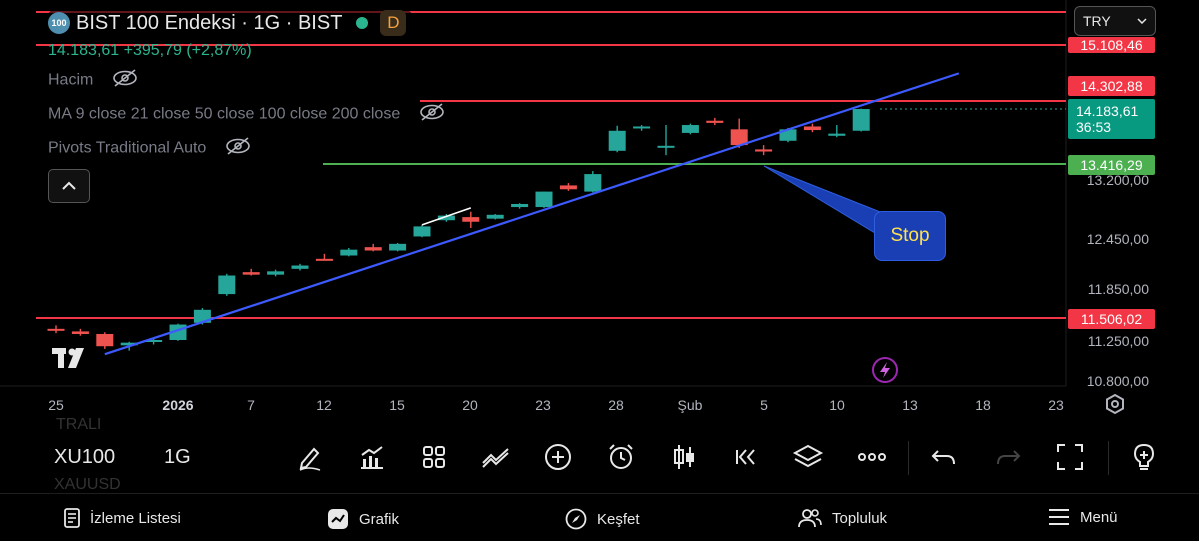  What do you see at coordinates (1059, 517) in the screenshot?
I see `hamburger-menu-icon` at bounding box center [1059, 517].